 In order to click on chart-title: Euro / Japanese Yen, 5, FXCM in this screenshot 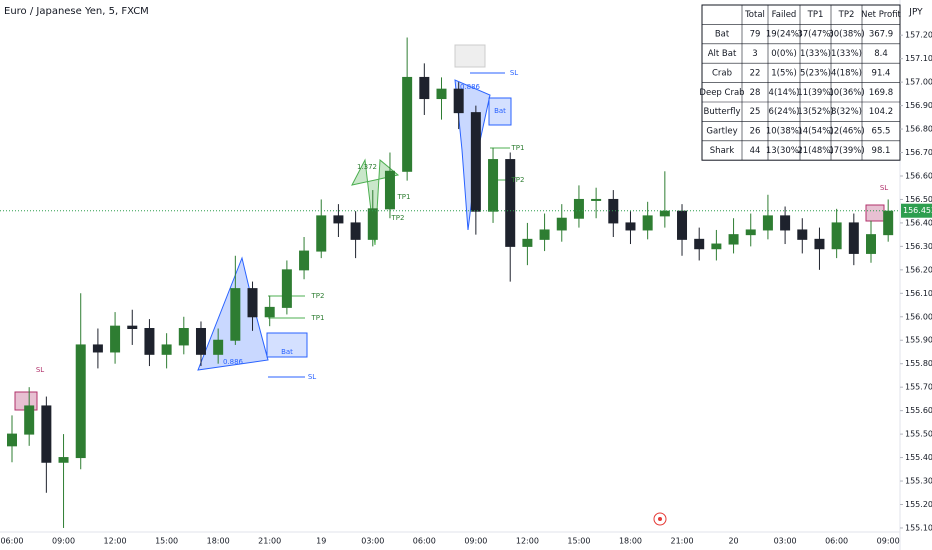, I will do `click(76, 11)`.